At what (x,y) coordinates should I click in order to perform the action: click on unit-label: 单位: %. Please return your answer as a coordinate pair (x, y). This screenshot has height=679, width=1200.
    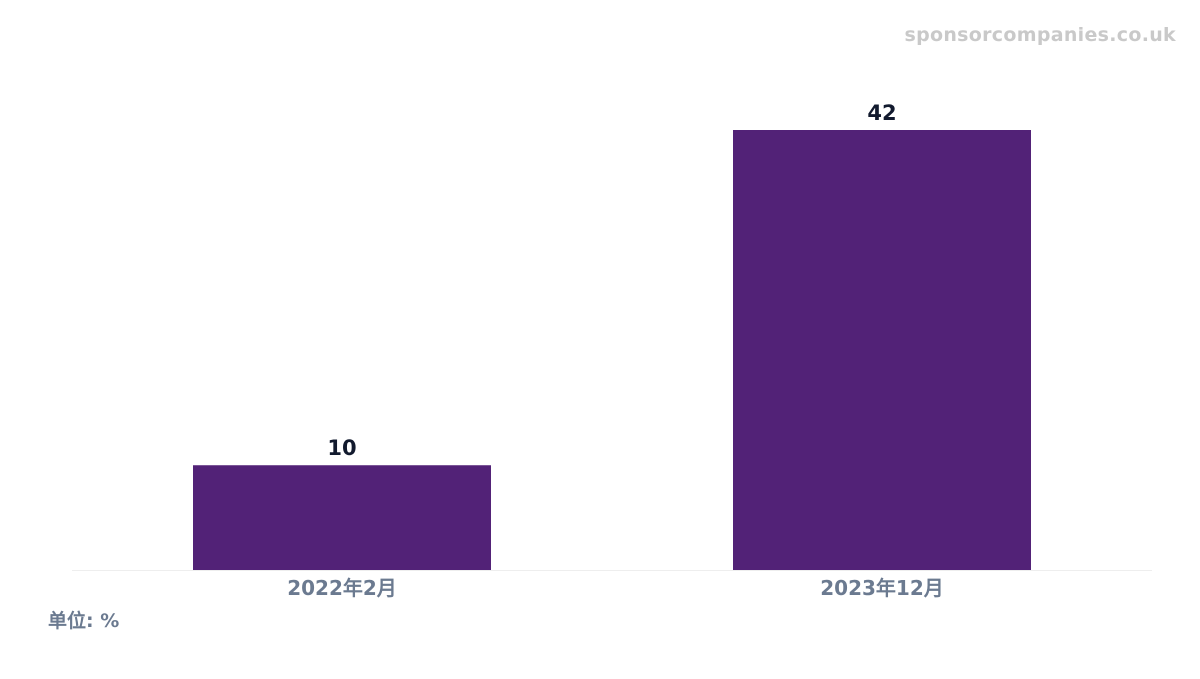
    Looking at the image, I should click on (84, 621).